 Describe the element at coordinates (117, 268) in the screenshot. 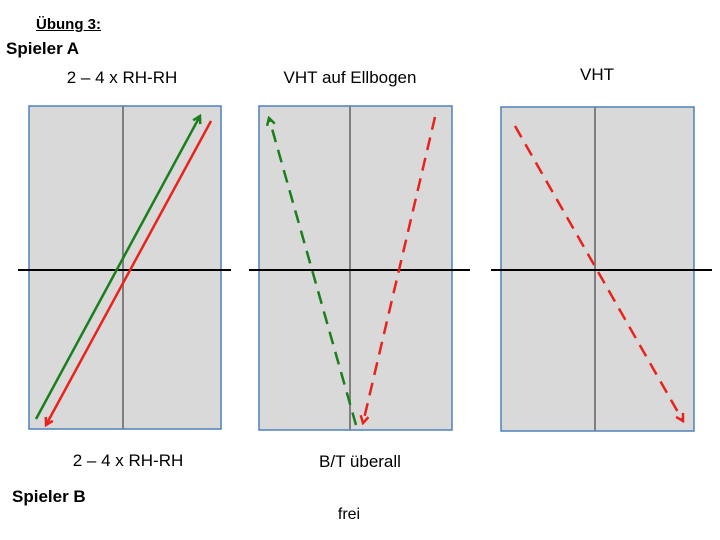

I see `table-1-green-stroke` at that location.